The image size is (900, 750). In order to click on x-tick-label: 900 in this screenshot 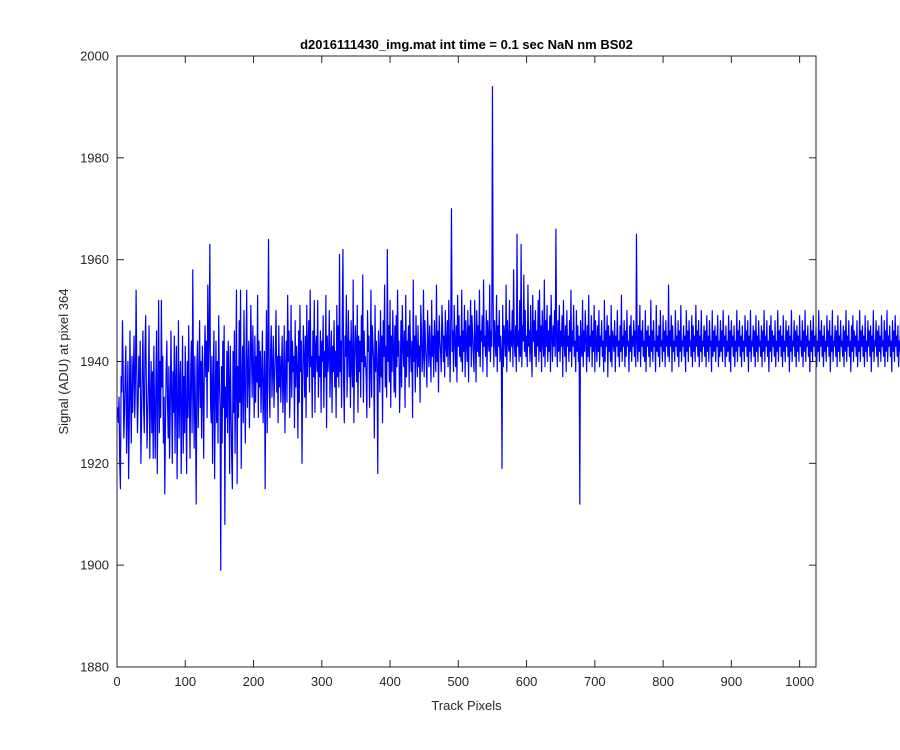, I will do `click(732, 681)`.